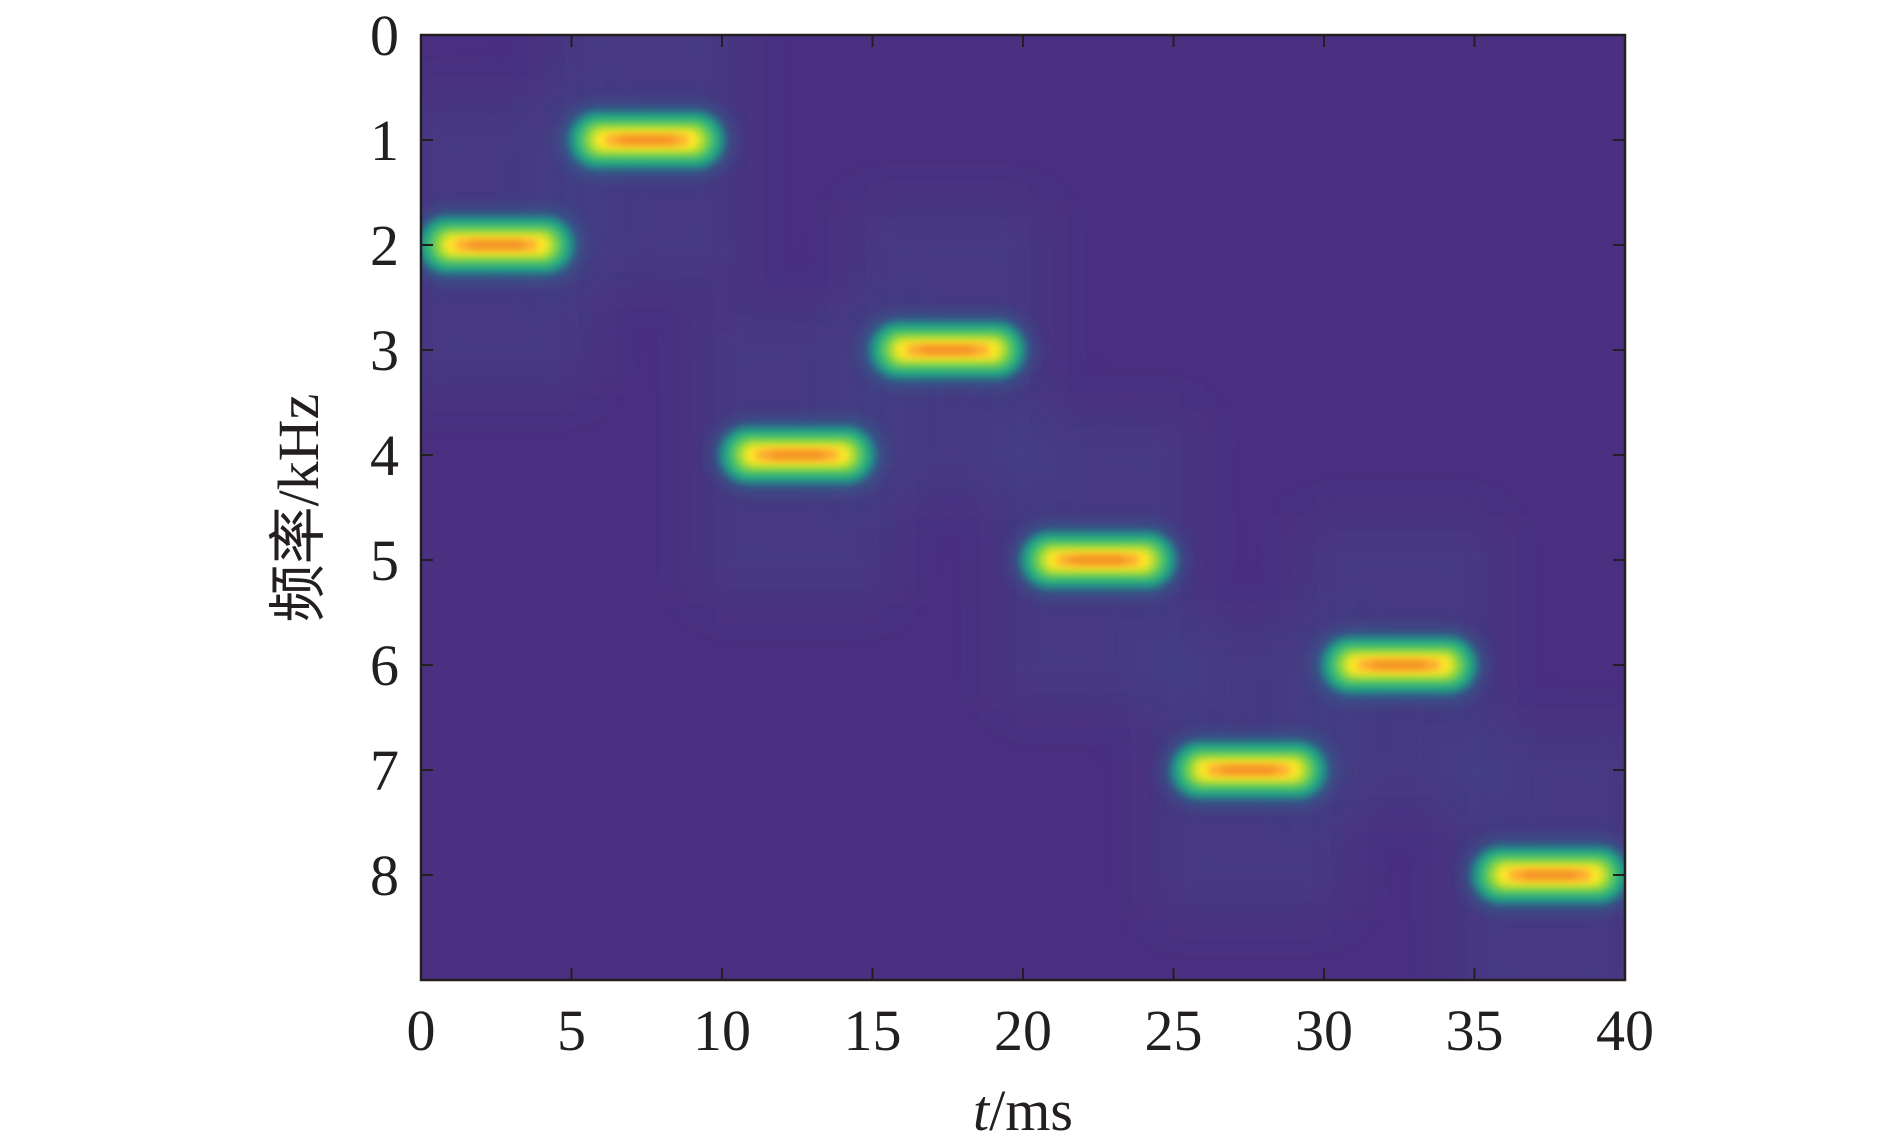  I want to click on x-tick-label: 35, so click(1475, 1030).